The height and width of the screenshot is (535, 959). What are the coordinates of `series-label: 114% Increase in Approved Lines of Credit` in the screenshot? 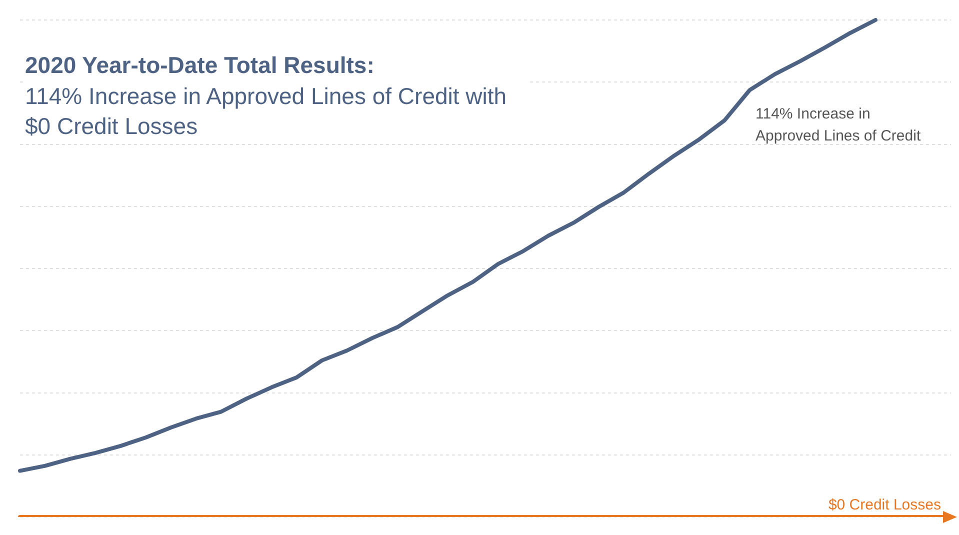 It's located at (839, 125).